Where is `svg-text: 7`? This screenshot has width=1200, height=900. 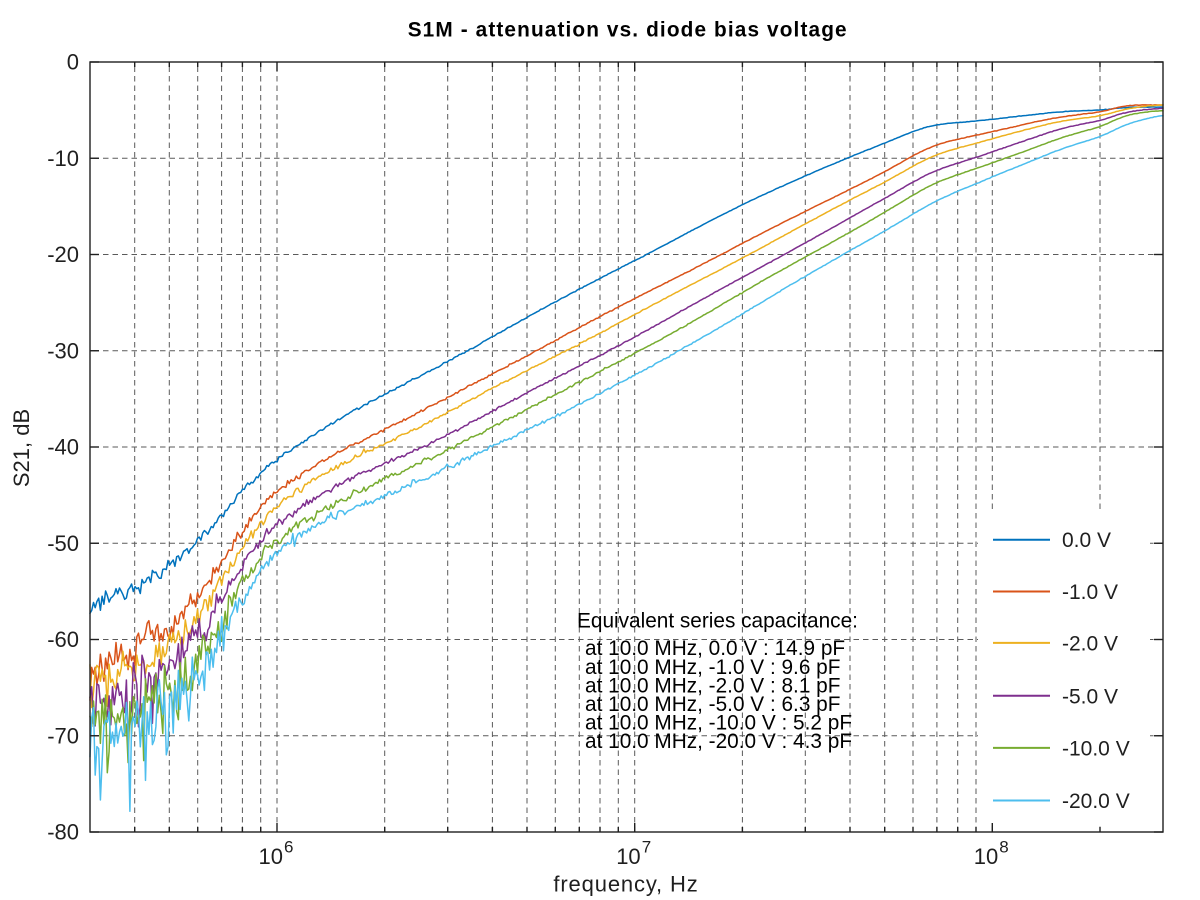 svg-text: 7 is located at coordinates (646, 847).